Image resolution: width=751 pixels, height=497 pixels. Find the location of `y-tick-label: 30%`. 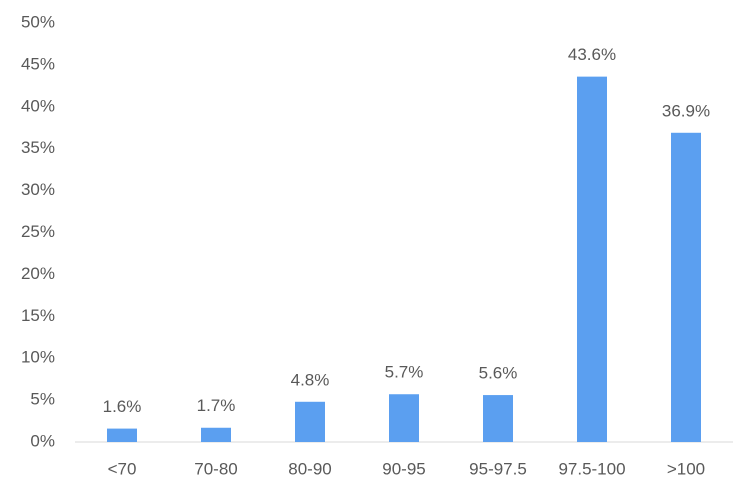

y-tick-label: 30% is located at coordinates (38, 189).